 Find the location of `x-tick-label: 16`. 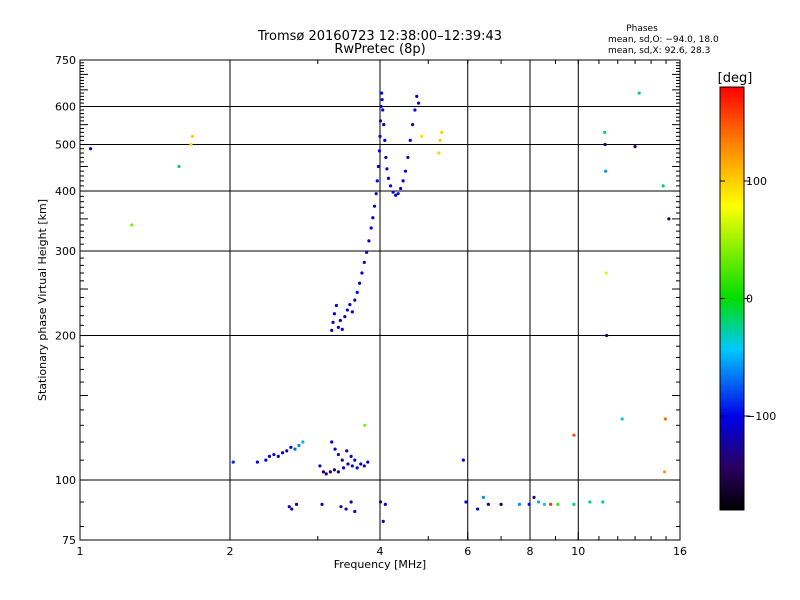

x-tick-label: 16 is located at coordinates (680, 551).